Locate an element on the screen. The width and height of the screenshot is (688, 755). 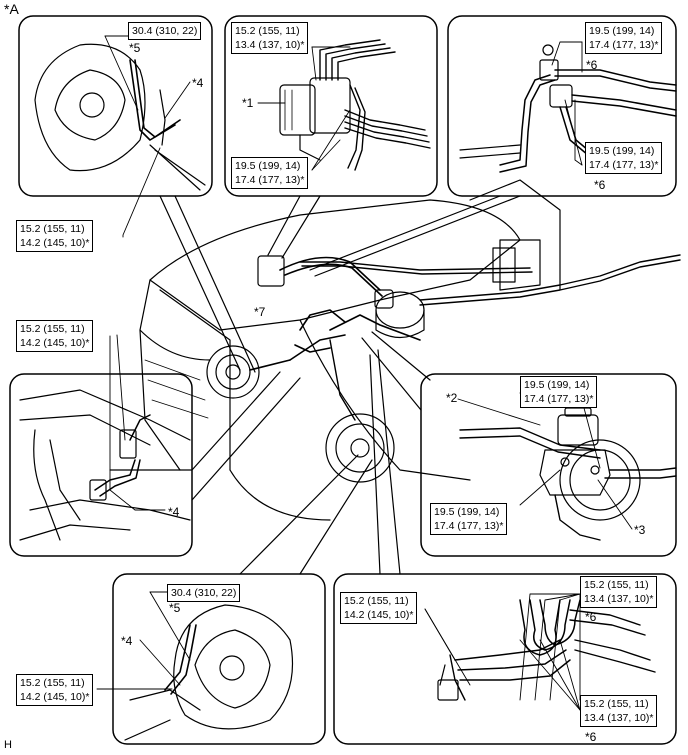
callout-4-mid: *4 is located at coordinates (174, 512).